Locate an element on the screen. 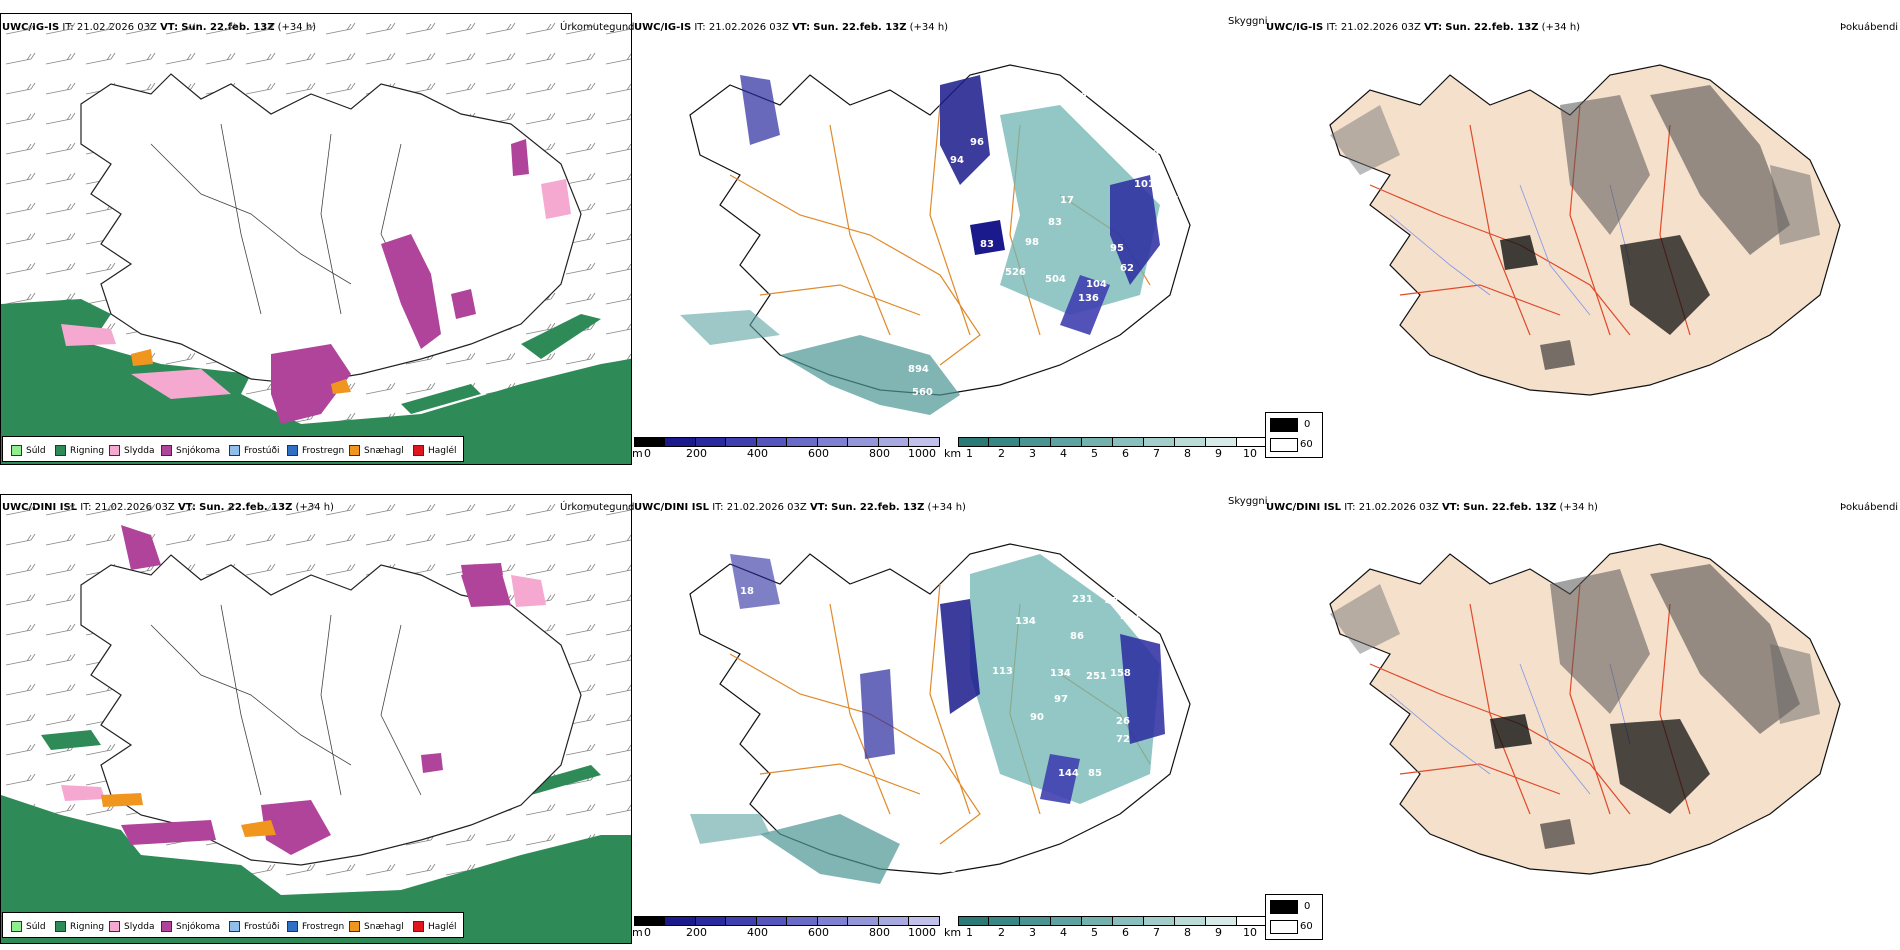 The width and height of the screenshot is (1900, 950). colorbar-tick: 4 is located at coordinates (1063, 453).